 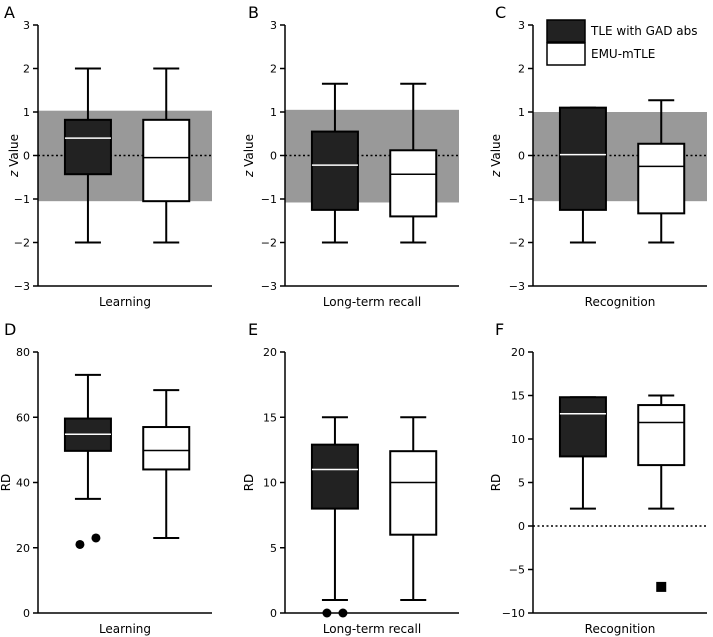 I want to click on panel-d: 0 20 40 60 80 Learning RD D, so click(x=106, y=478).